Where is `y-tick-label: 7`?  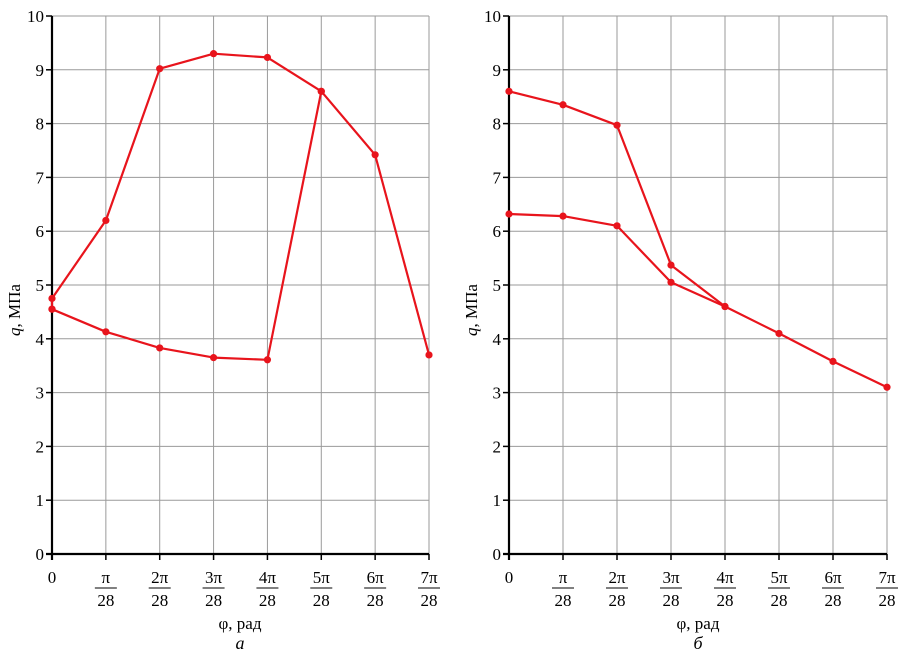
y-tick-label: 7 is located at coordinates (40, 177).